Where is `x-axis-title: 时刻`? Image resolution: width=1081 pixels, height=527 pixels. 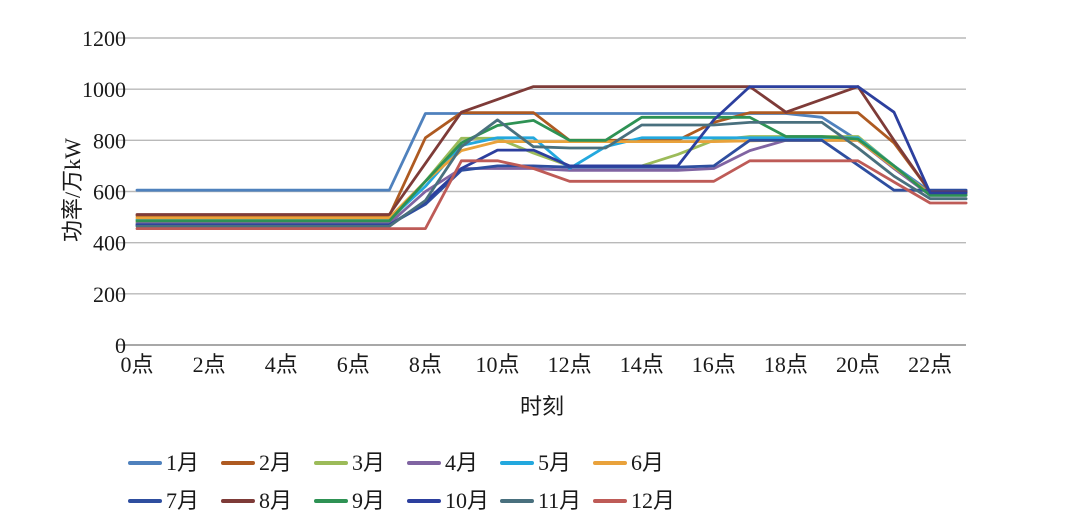
x-axis-title: 时刻 is located at coordinates (542, 406).